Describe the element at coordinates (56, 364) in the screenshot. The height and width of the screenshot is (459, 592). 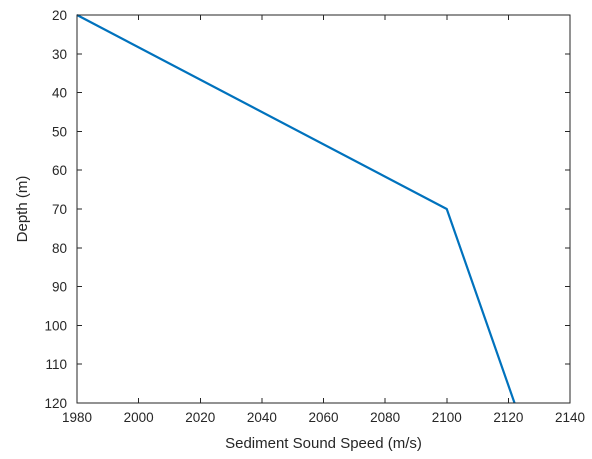
I see `y-tick-label: 110` at that location.